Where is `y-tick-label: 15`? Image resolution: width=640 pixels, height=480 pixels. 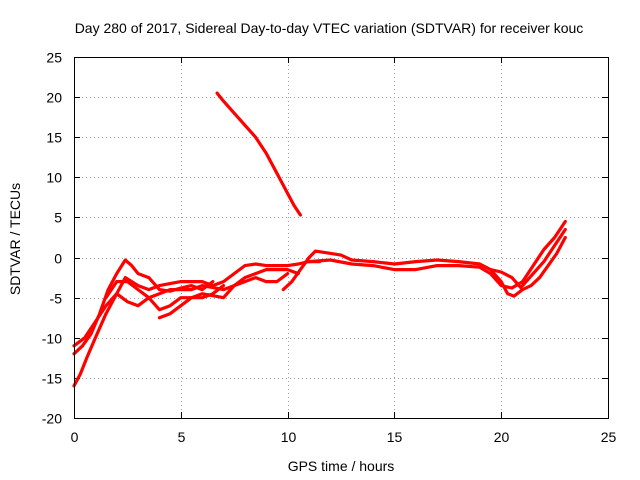
y-tick-label: 15 is located at coordinates (54, 138).